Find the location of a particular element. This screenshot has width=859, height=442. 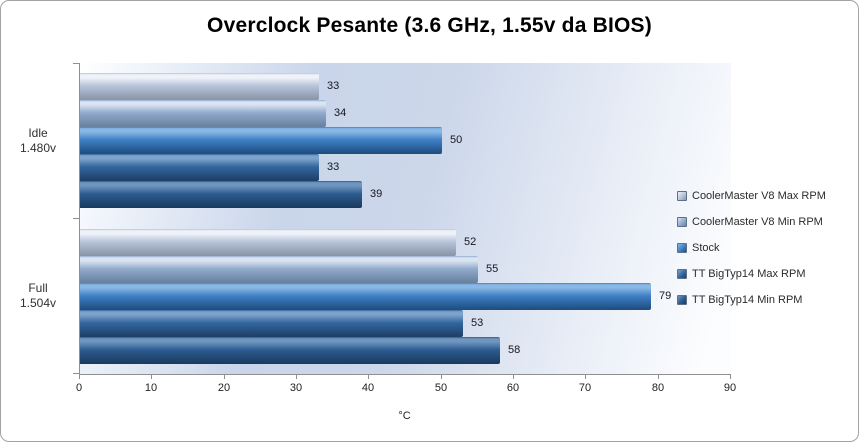

legend-item-coolermaster-v8-max-rpm: CoolerMaster V8 Max RPM is located at coordinates (751, 196).